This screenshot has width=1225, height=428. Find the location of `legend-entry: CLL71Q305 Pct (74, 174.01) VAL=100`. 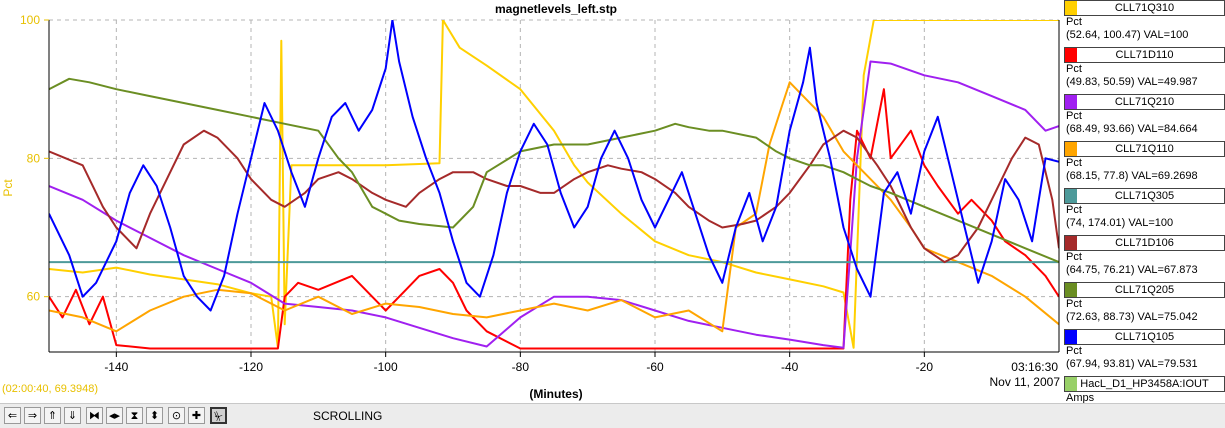

legend-entry: CLL71Q305 Pct (74, 174.01) VAL=100 is located at coordinates (1144, 211).